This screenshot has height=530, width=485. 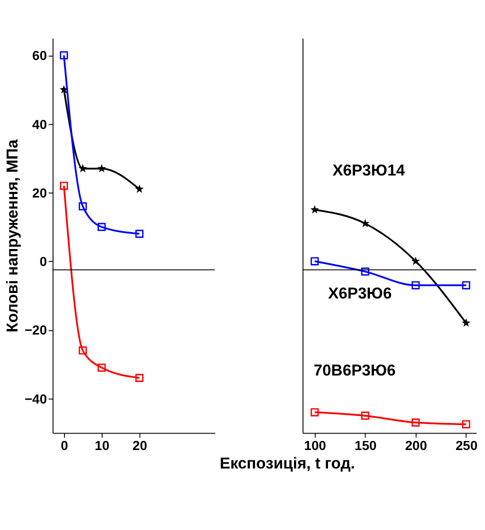 What do you see at coordinates (355, 371) in the screenshot?
I see `series-label: 70В6Р3Ю6` at bounding box center [355, 371].